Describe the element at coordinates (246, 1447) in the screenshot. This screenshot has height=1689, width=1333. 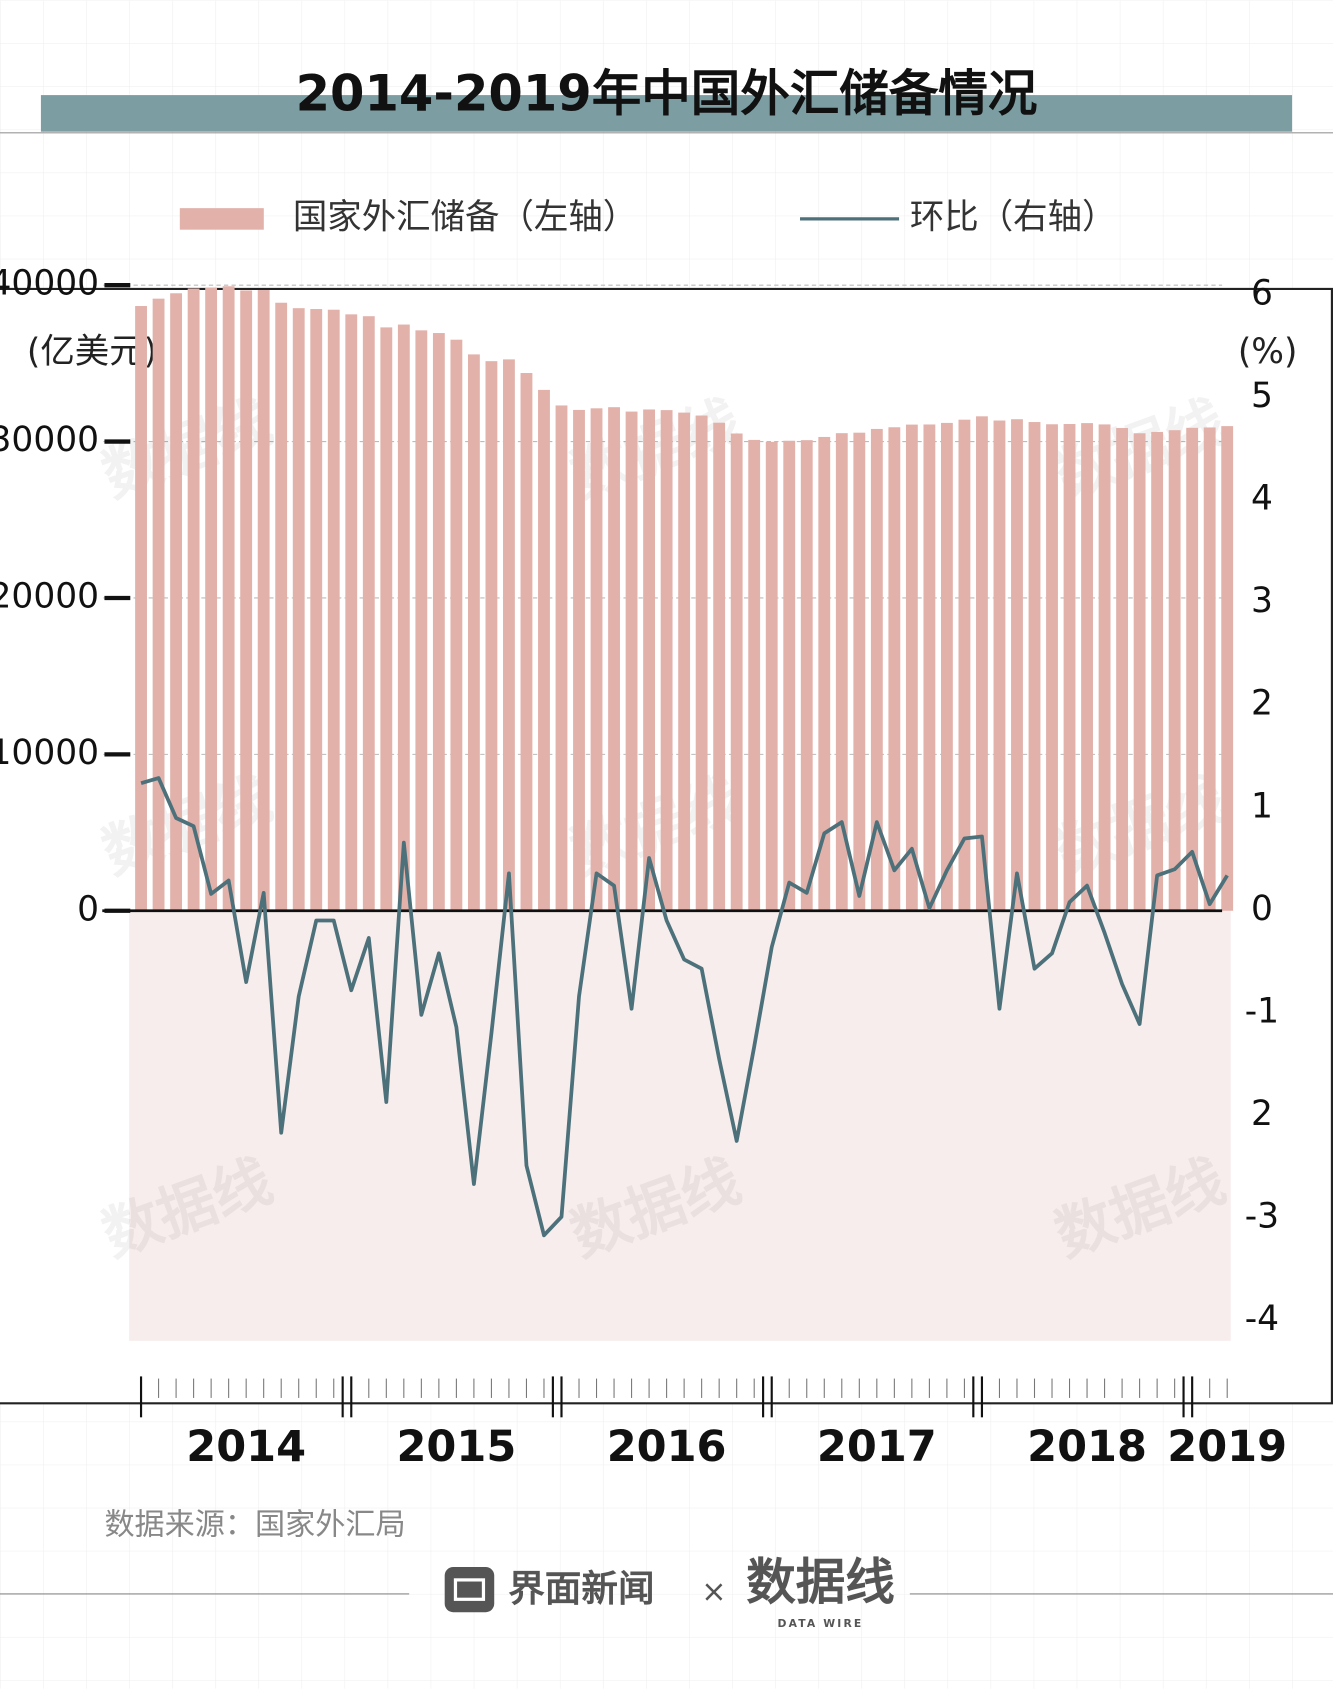
I see `x-tick-label: 2014` at that location.